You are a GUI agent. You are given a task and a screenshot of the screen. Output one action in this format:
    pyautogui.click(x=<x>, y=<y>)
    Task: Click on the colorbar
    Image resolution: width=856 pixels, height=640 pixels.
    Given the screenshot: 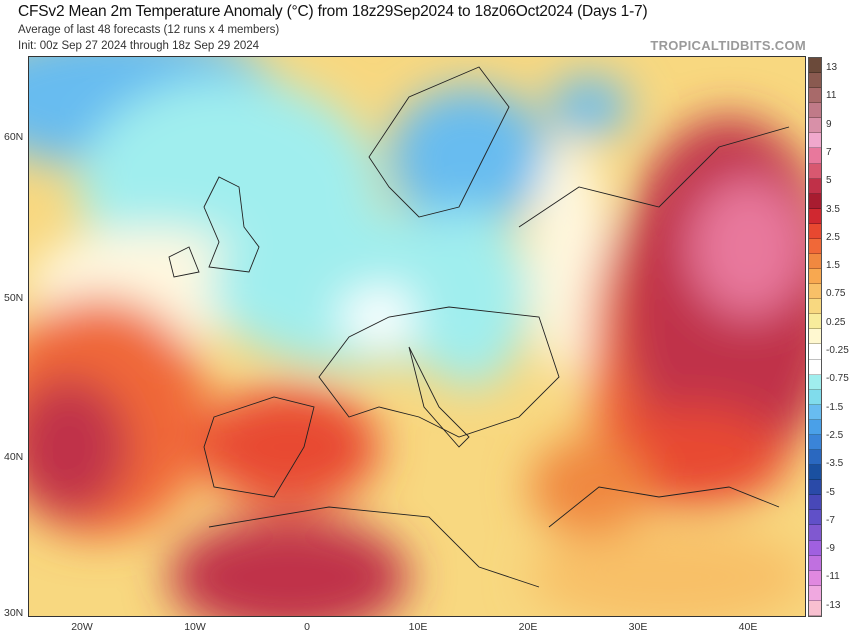 What is the action you would take?
    pyautogui.click(x=815, y=337)
    